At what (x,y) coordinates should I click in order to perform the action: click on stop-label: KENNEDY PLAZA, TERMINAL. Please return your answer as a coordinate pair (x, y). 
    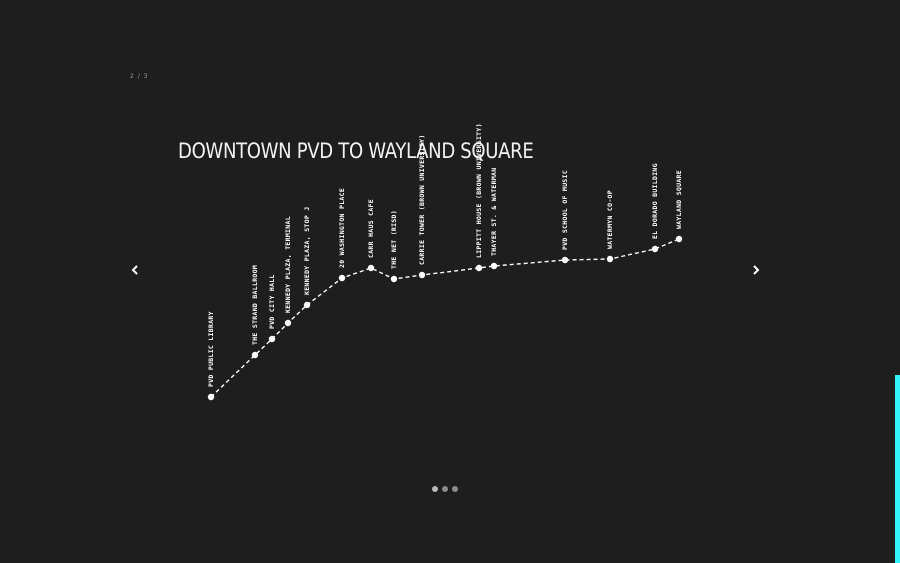
    Looking at the image, I should click on (288, 264).